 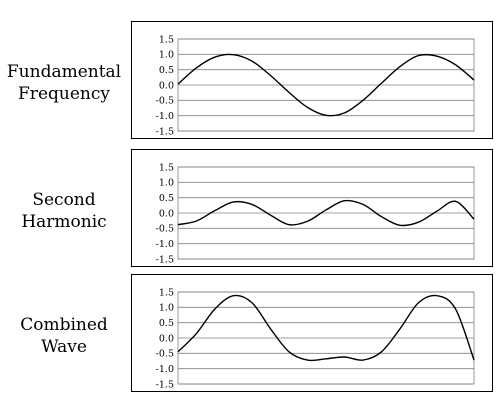 I want to click on row-label-line: Second, so click(x=64, y=200).